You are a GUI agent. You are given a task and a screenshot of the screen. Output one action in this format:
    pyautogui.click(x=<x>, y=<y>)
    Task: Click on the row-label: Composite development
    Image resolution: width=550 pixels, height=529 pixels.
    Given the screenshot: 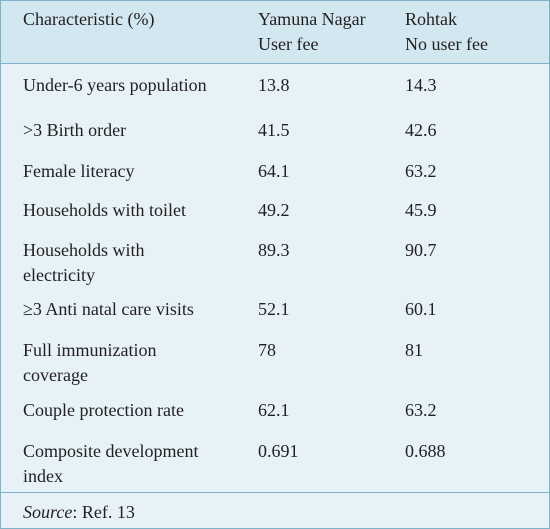 What is the action you would take?
    pyautogui.click(x=111, y=451)
    